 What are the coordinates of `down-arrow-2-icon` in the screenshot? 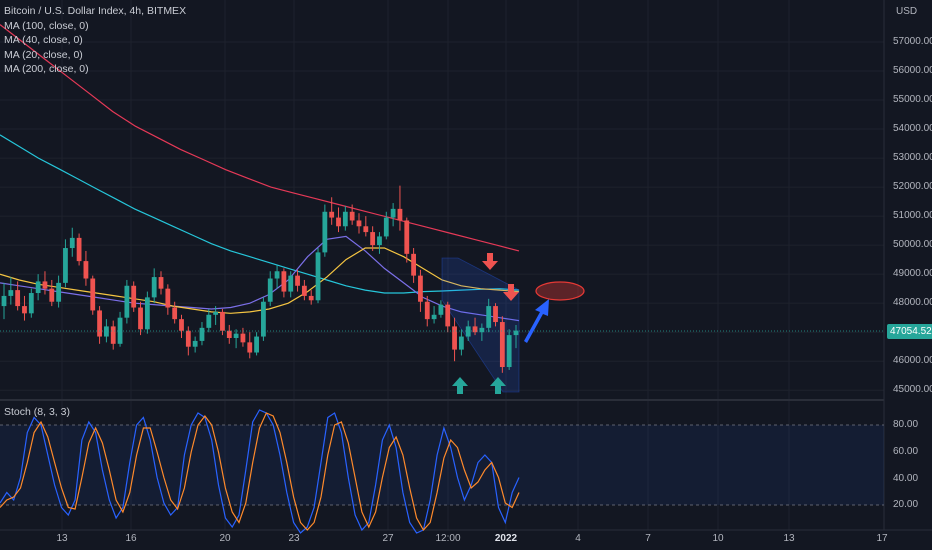 It's located at (511, 292).